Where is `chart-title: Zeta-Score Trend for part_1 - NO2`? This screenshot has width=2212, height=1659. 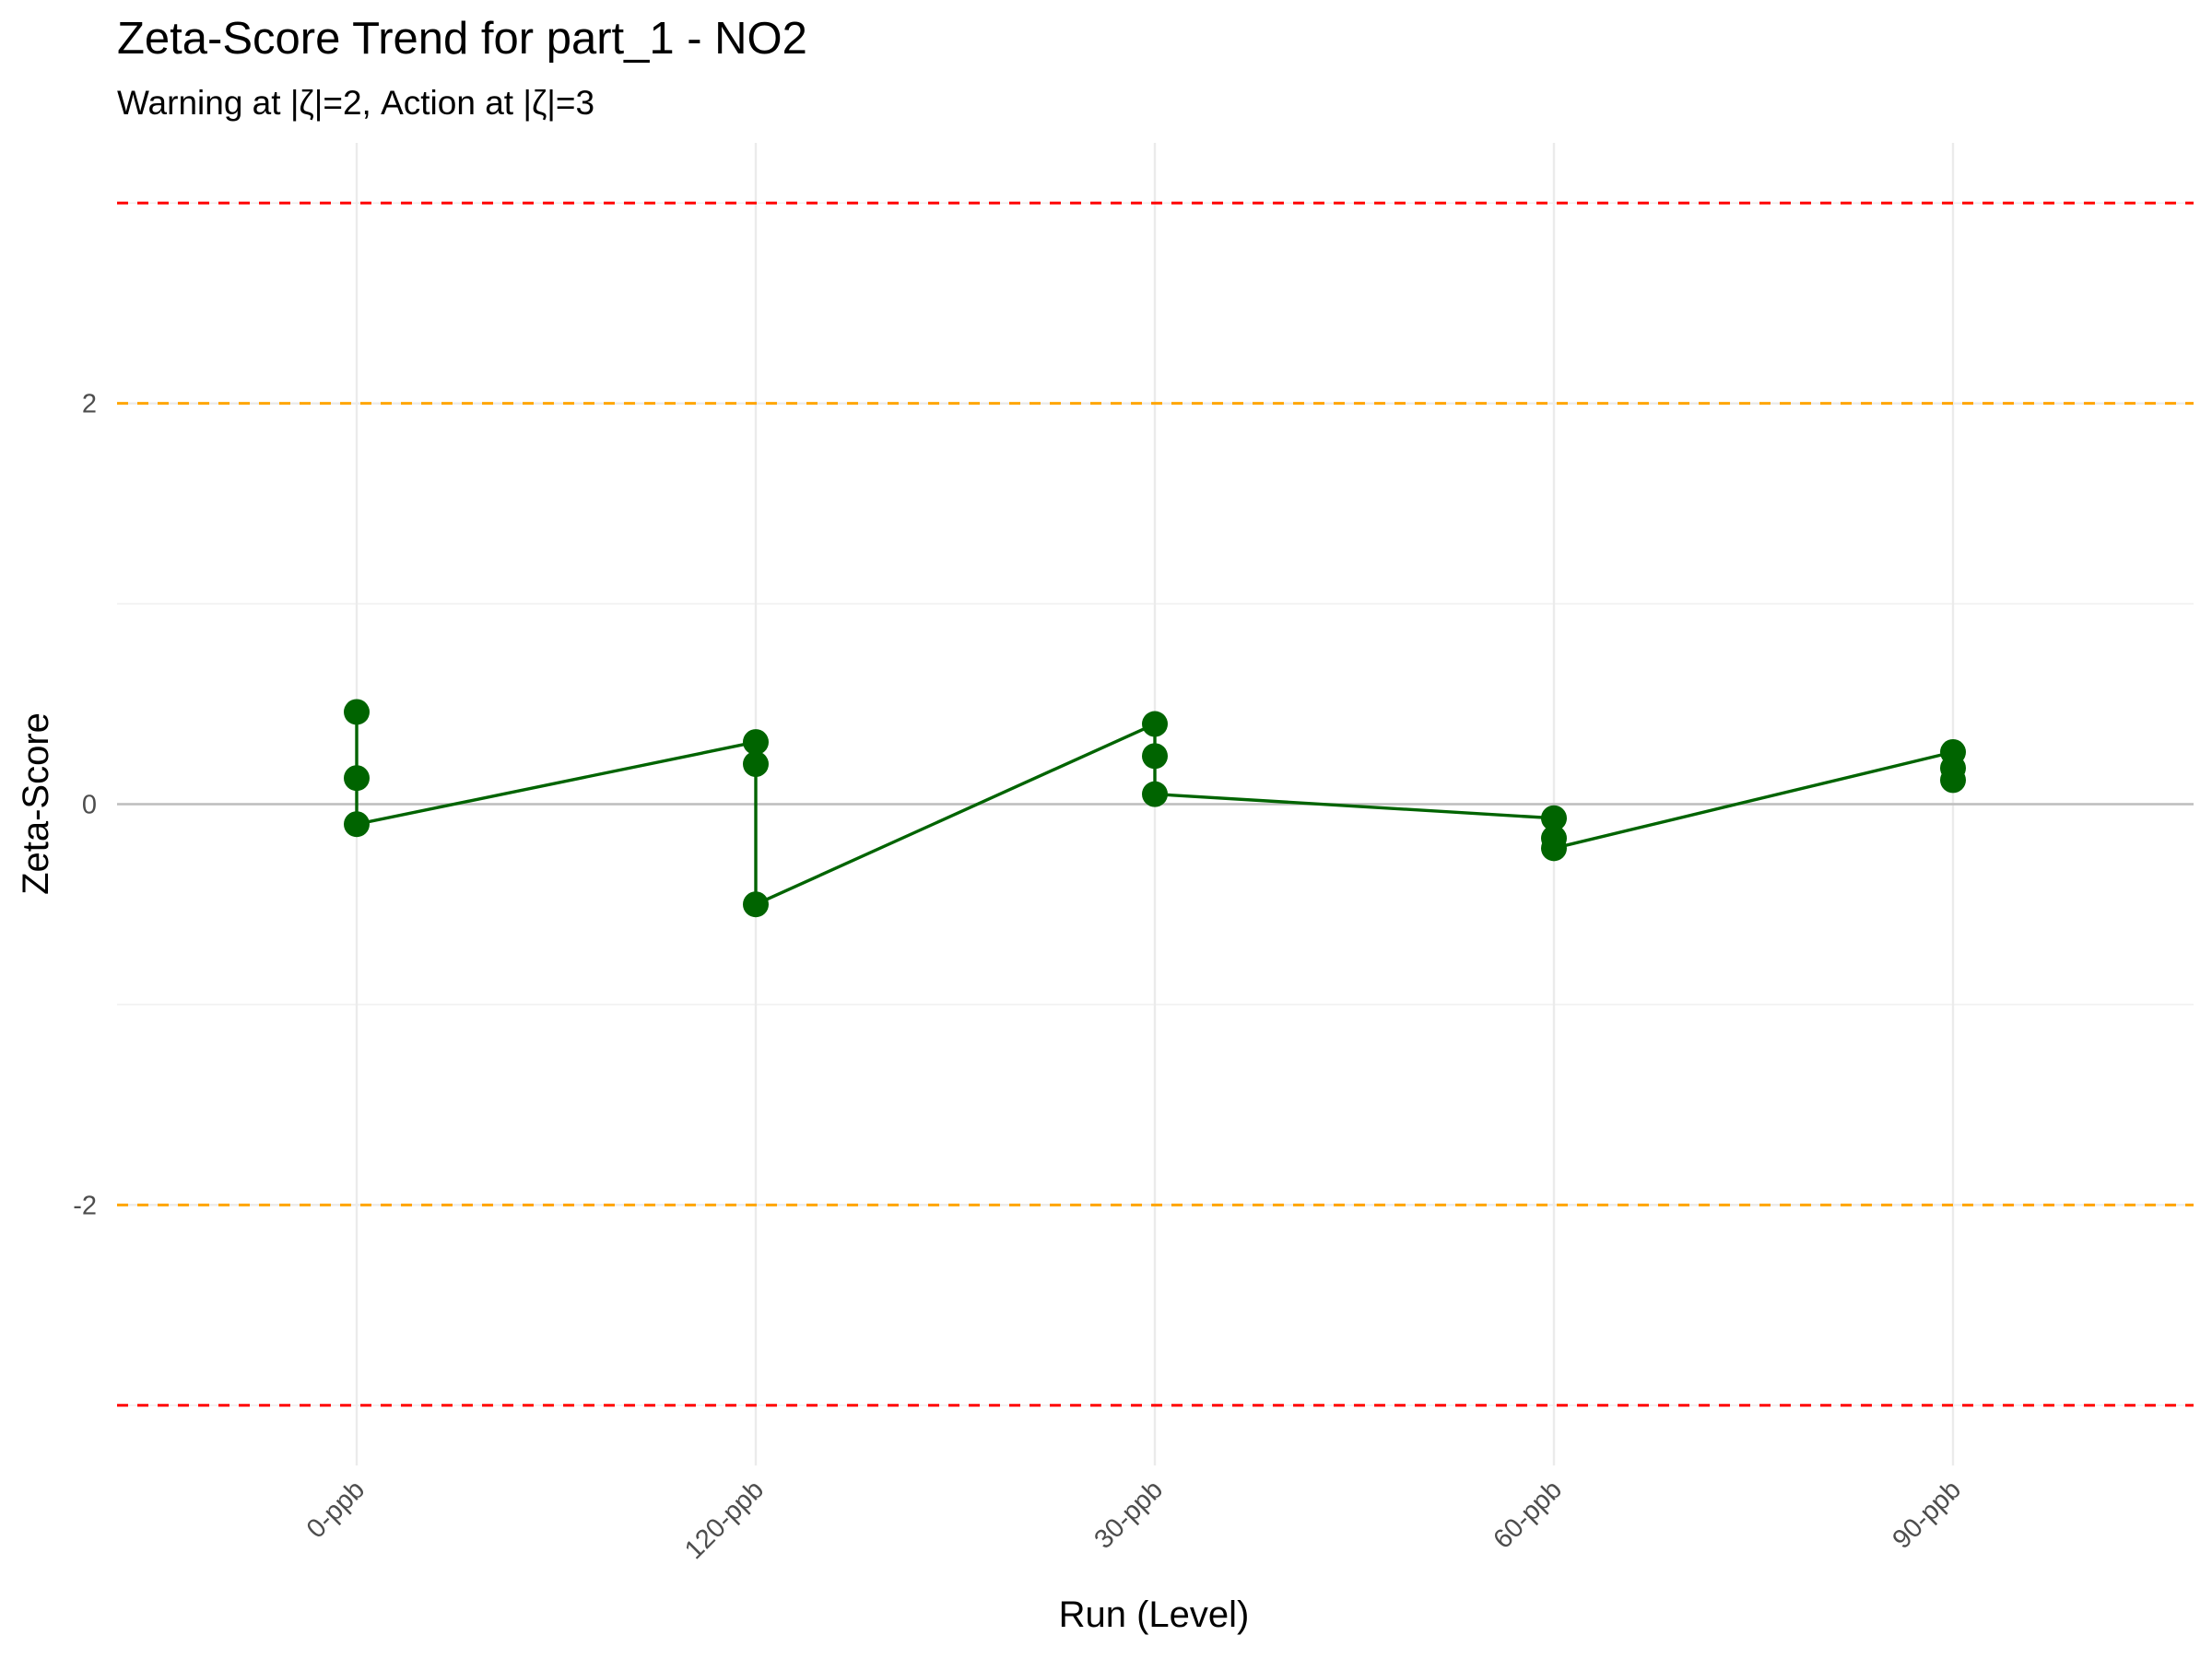
chart-title: Zeta-Score Trend for part_1 - NO2 is located at coordinates (462, 39).